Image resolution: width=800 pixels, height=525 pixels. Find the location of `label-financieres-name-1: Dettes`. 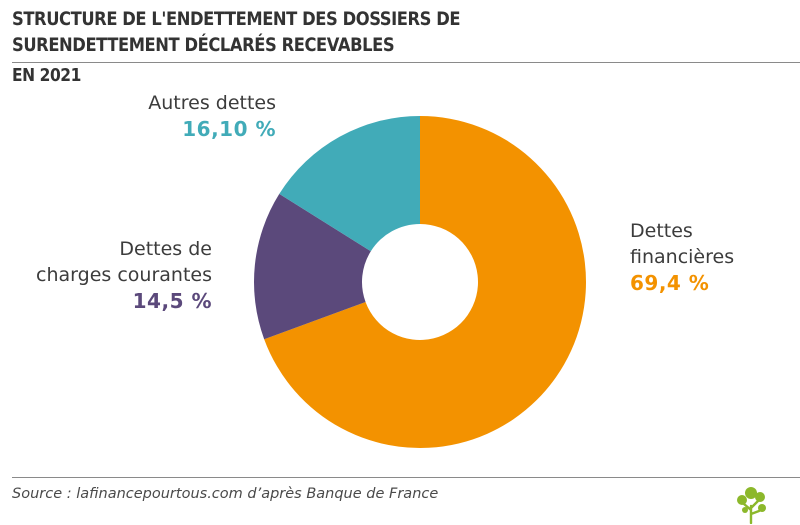

label-financieres-name-1: Dettes is located at coordinates (661, 231).